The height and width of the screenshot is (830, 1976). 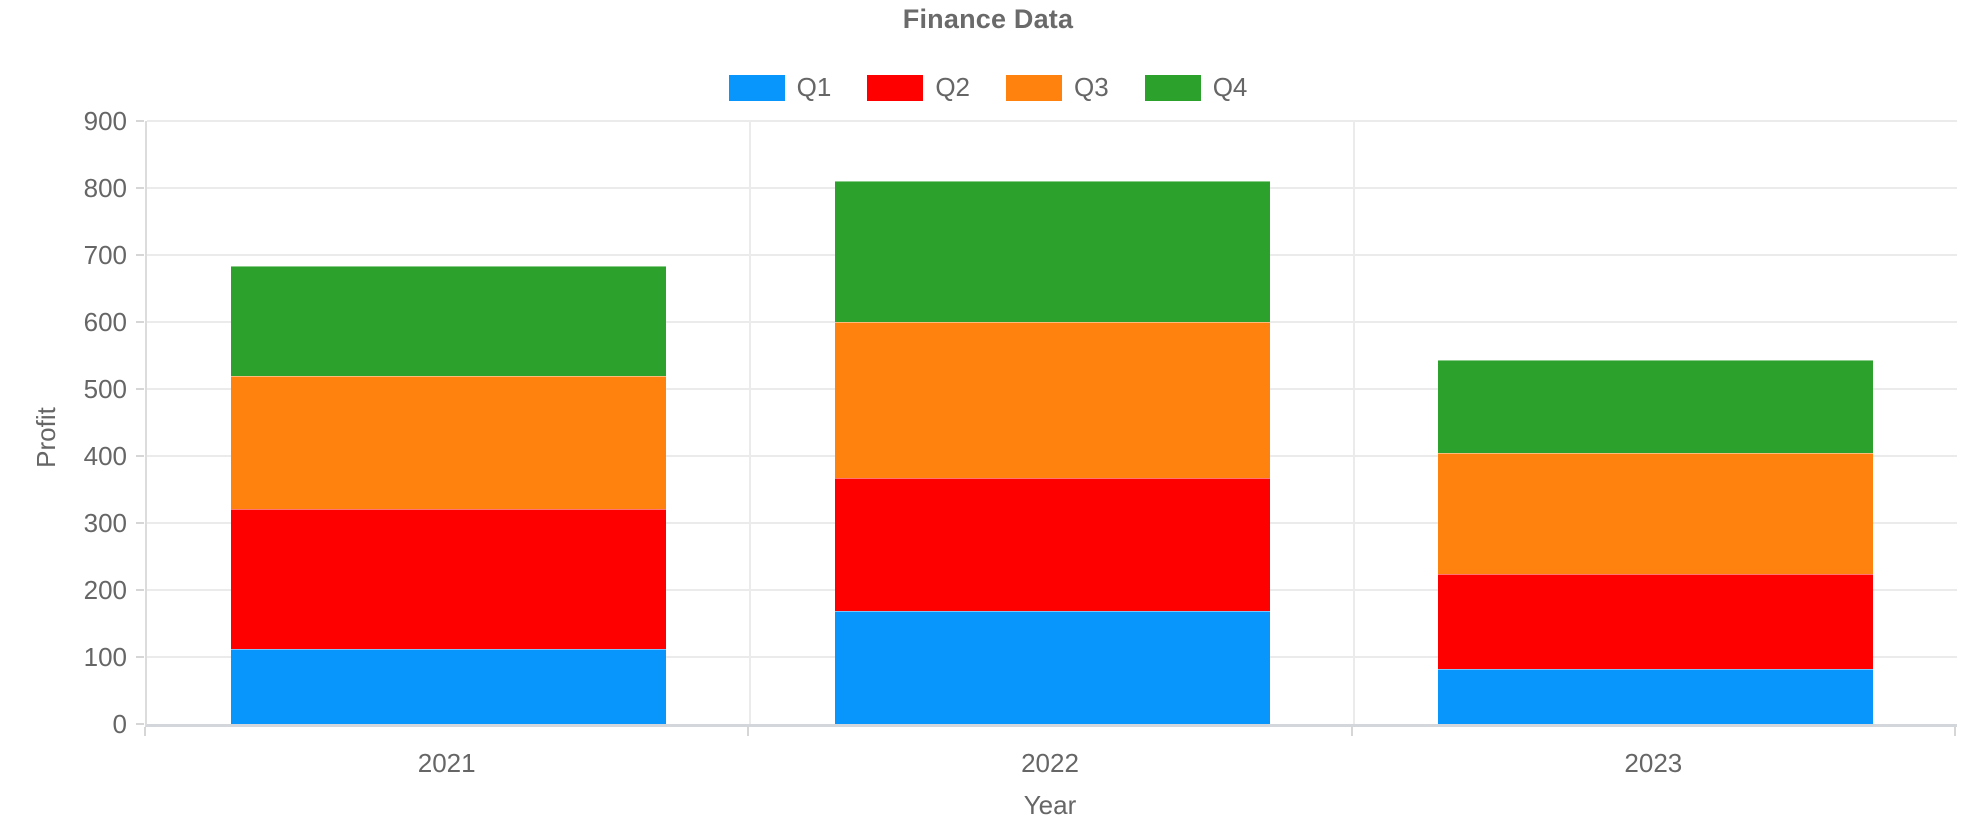 What do you see at coordinates (449, 686) in the screenshot?
I see `bar-segment-q1-2021` at bounding box center [449, 686].